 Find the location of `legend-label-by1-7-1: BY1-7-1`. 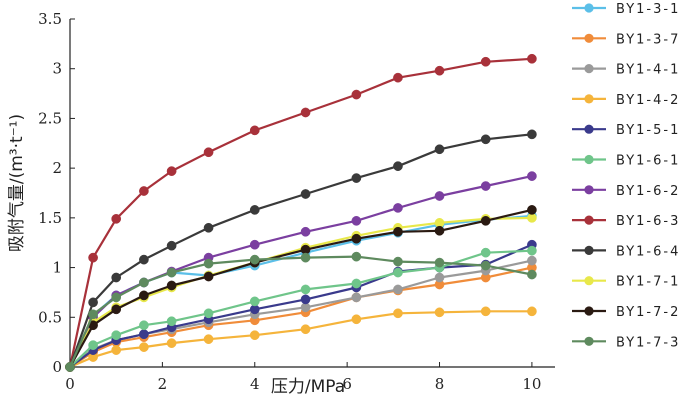

legend-label-by1-7-1: BY1-7-1 is located at coordinates (648, 282).